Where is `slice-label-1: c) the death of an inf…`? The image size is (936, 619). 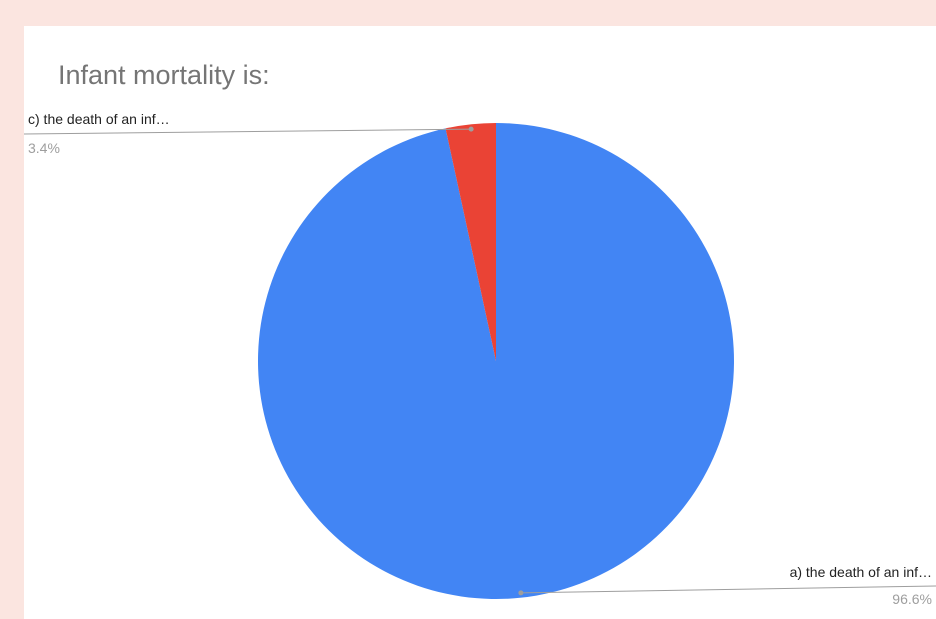
slice-label-1: c) the death of an inf… is located at coordinates (99, 119).